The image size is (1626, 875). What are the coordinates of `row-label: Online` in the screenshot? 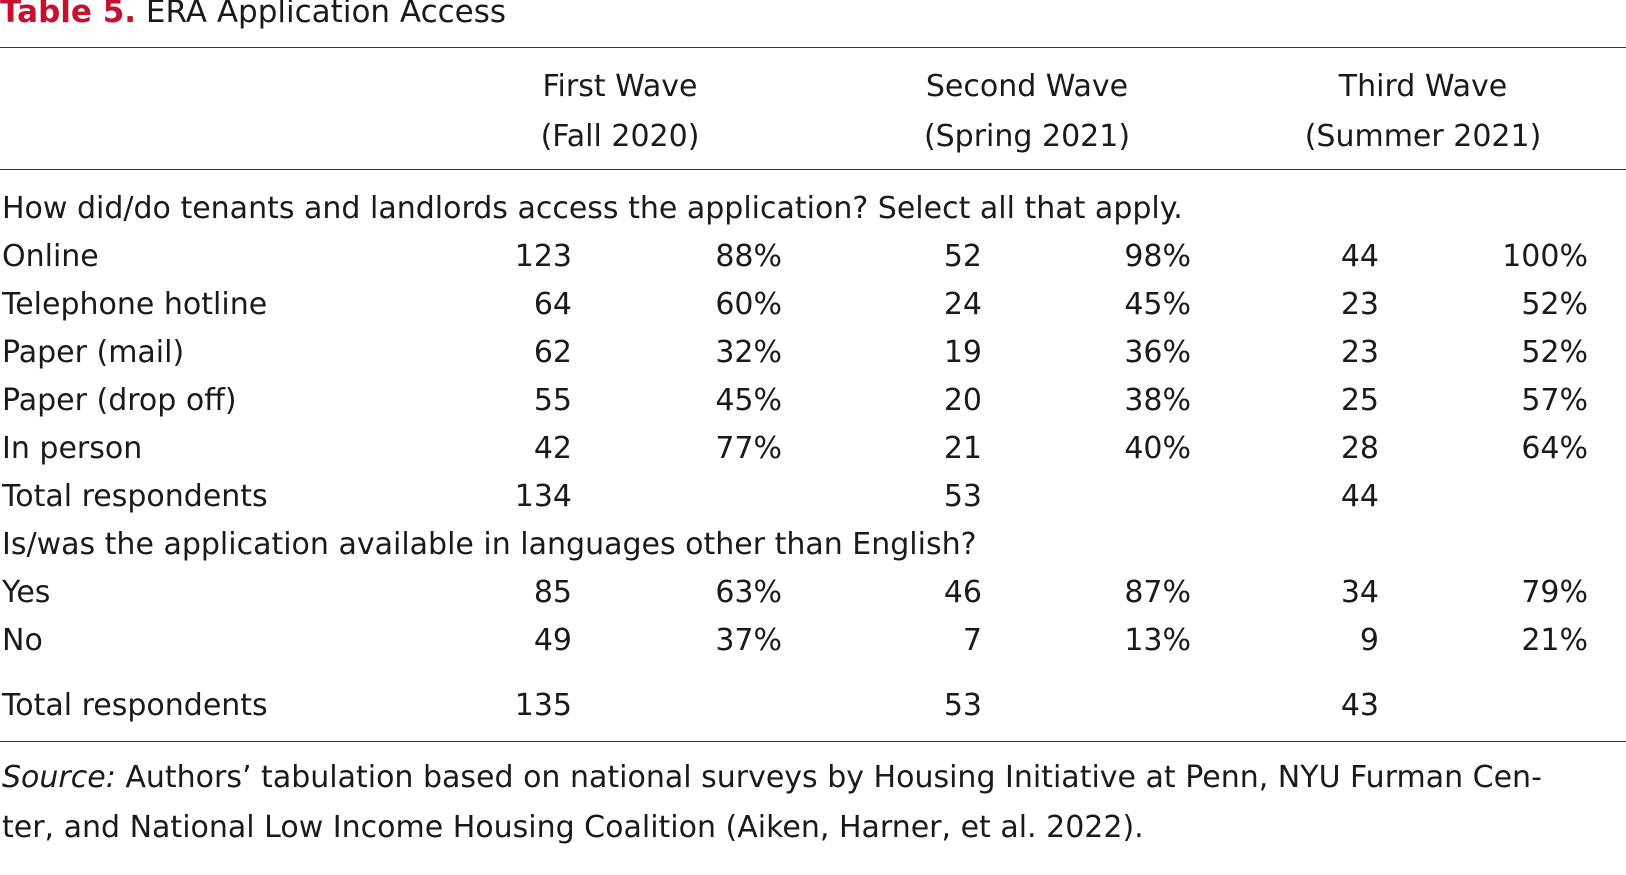 It's located at (50, 256).